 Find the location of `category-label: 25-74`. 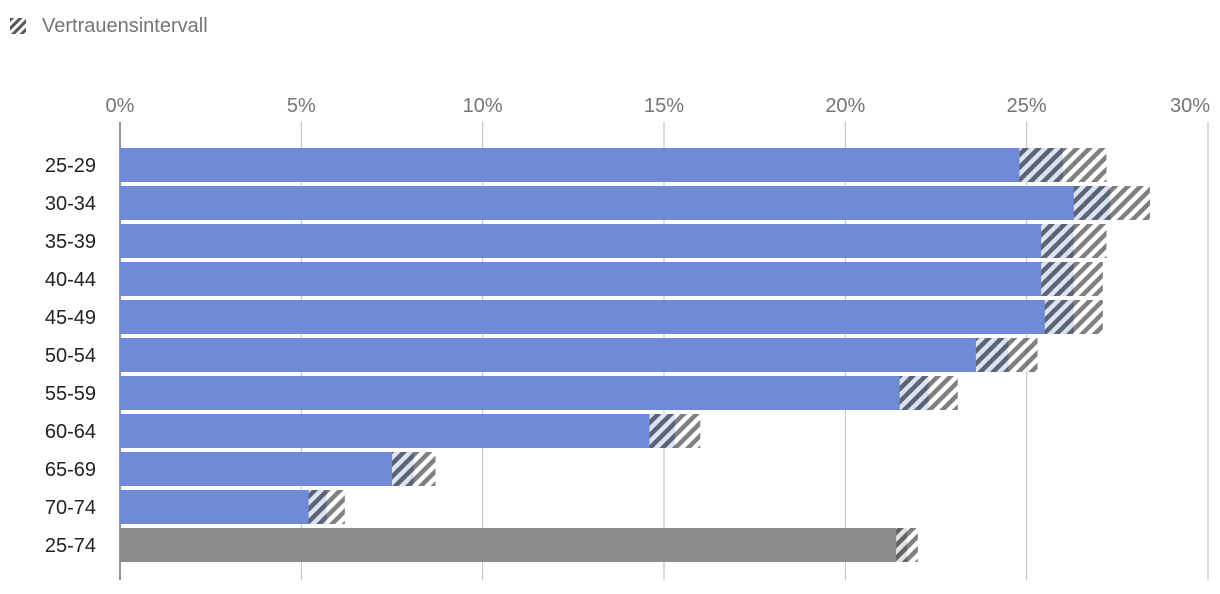

category-label: 25-74 is located at coordinates (70, 546).